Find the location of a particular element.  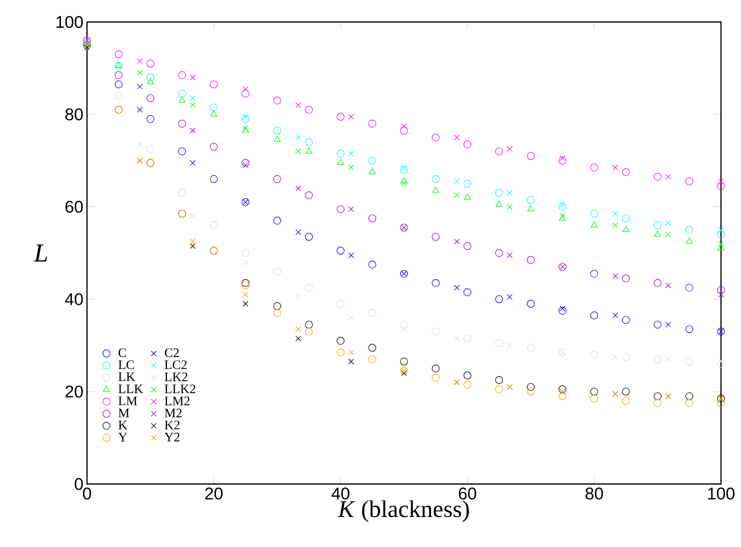

legend-label: M is located at coordinates (124, 413).